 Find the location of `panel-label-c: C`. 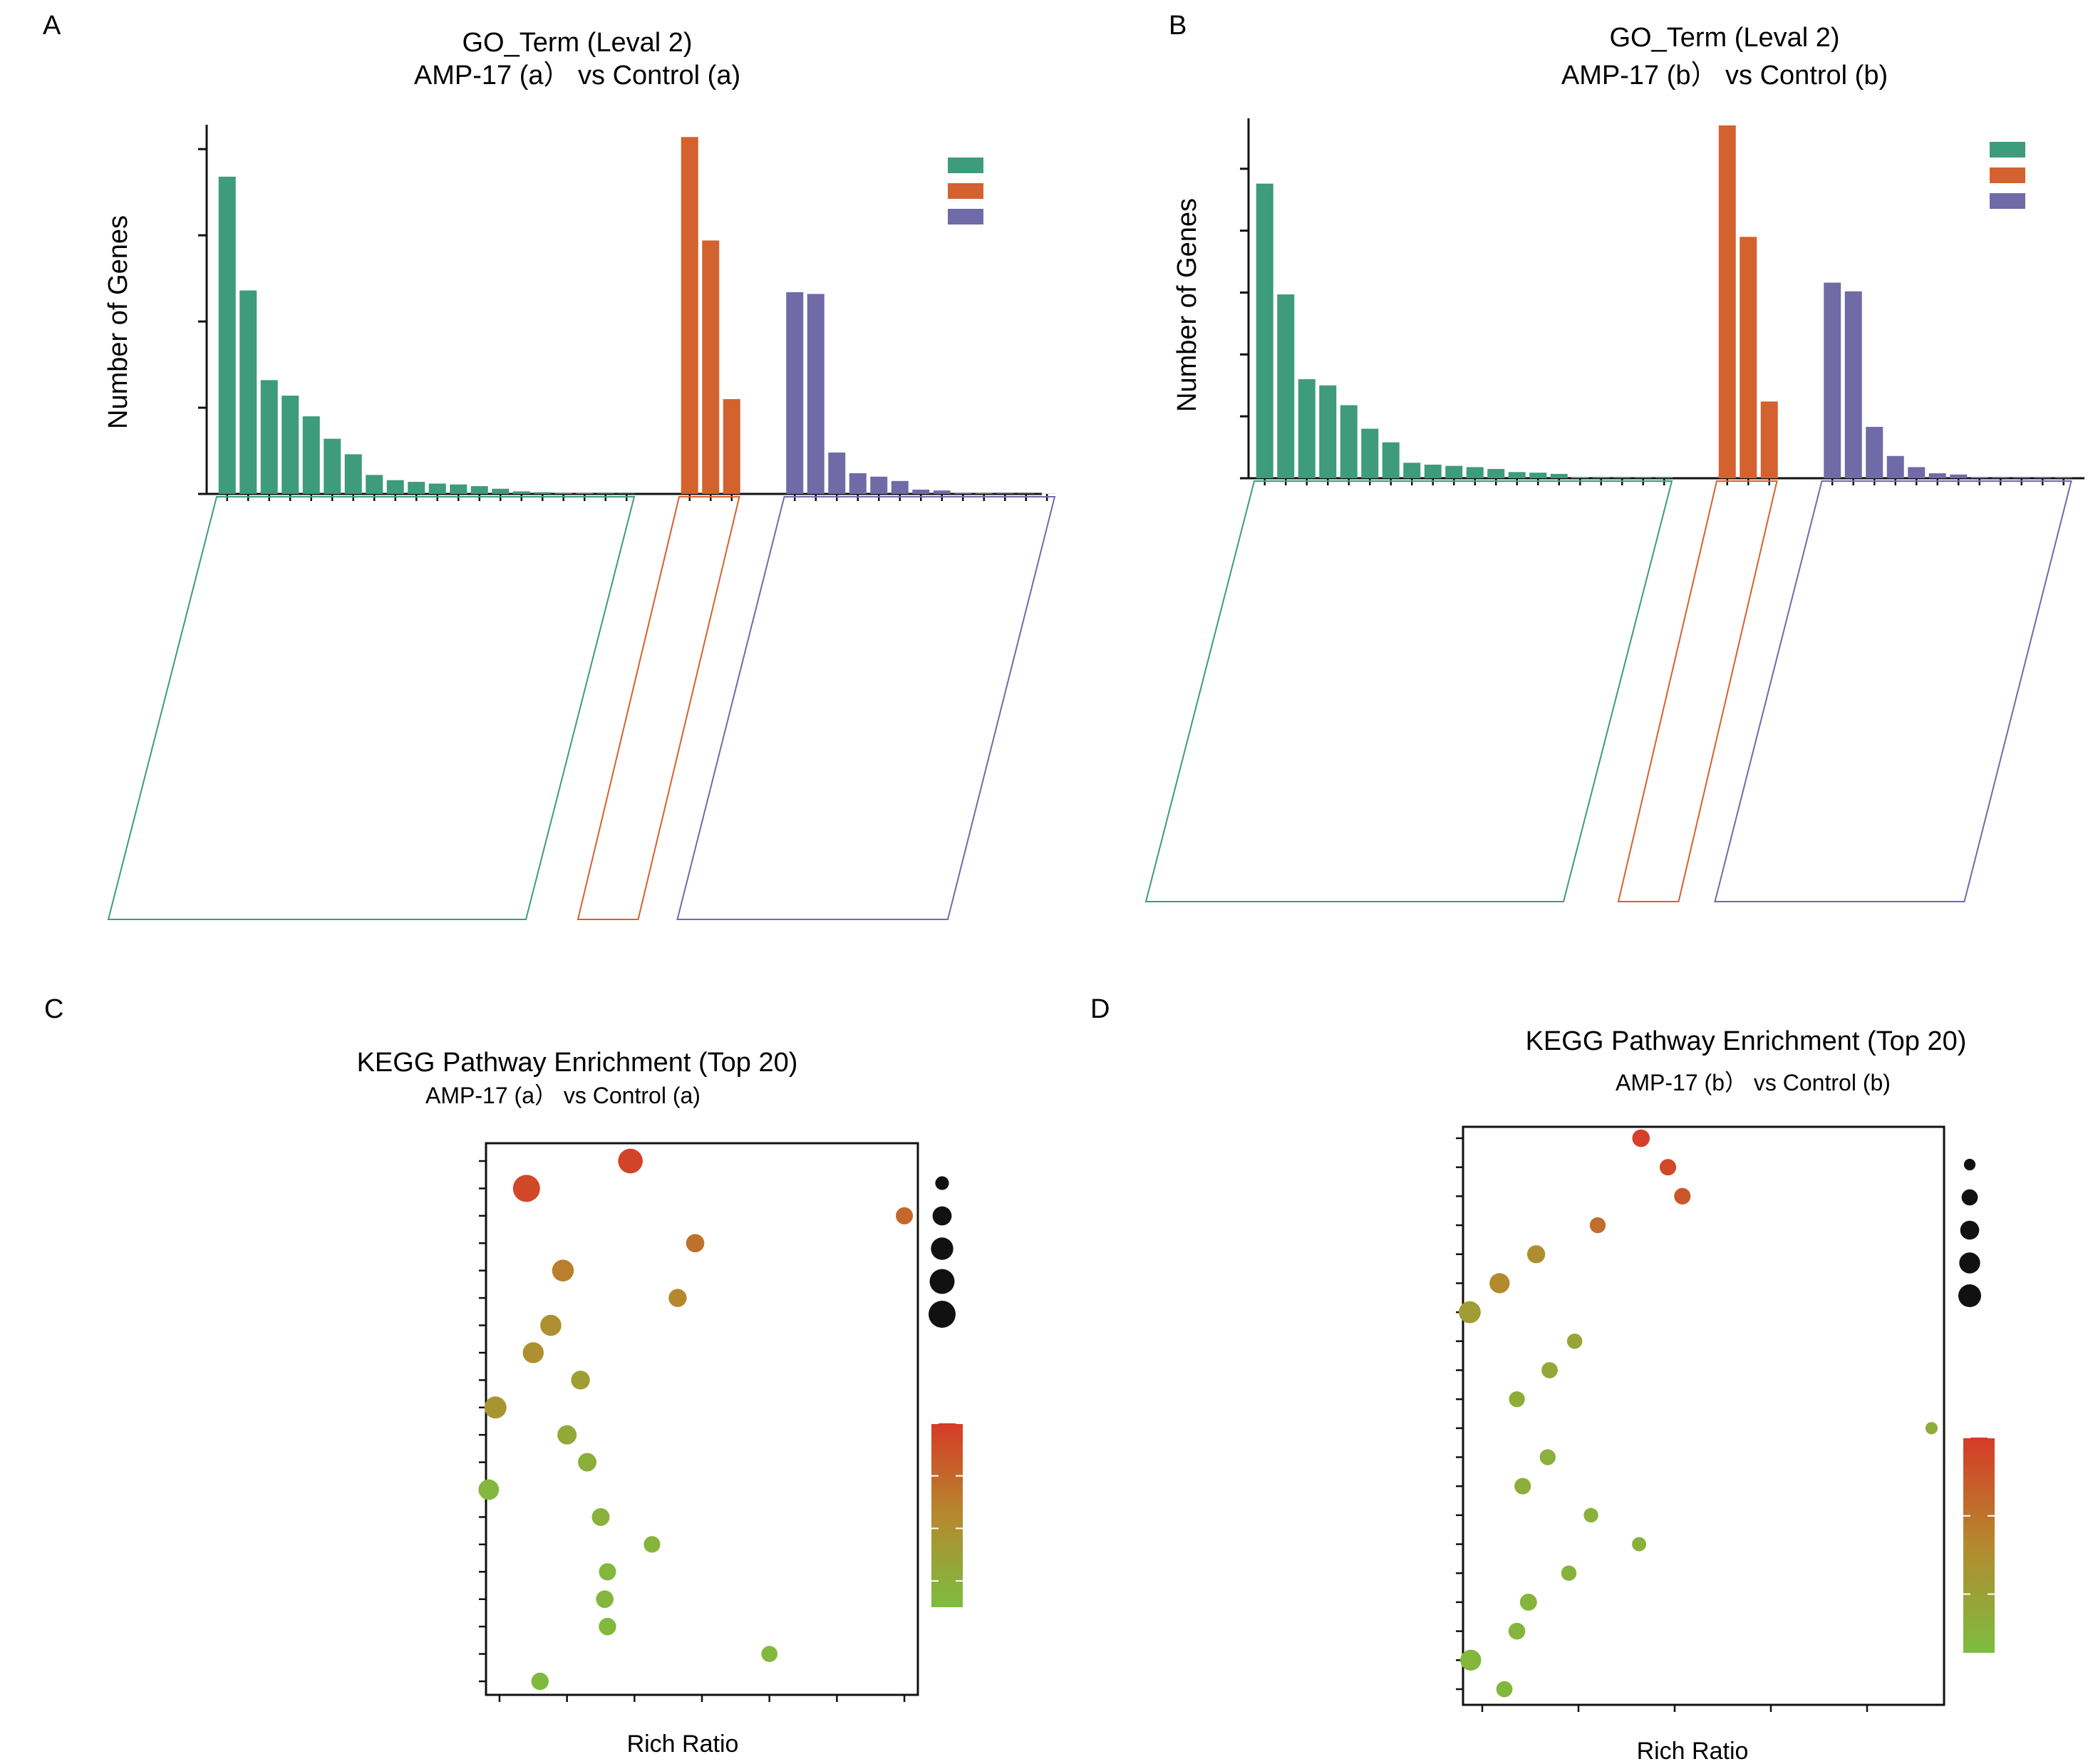

panel-label-c: C is located at coordinates (53, 1009).